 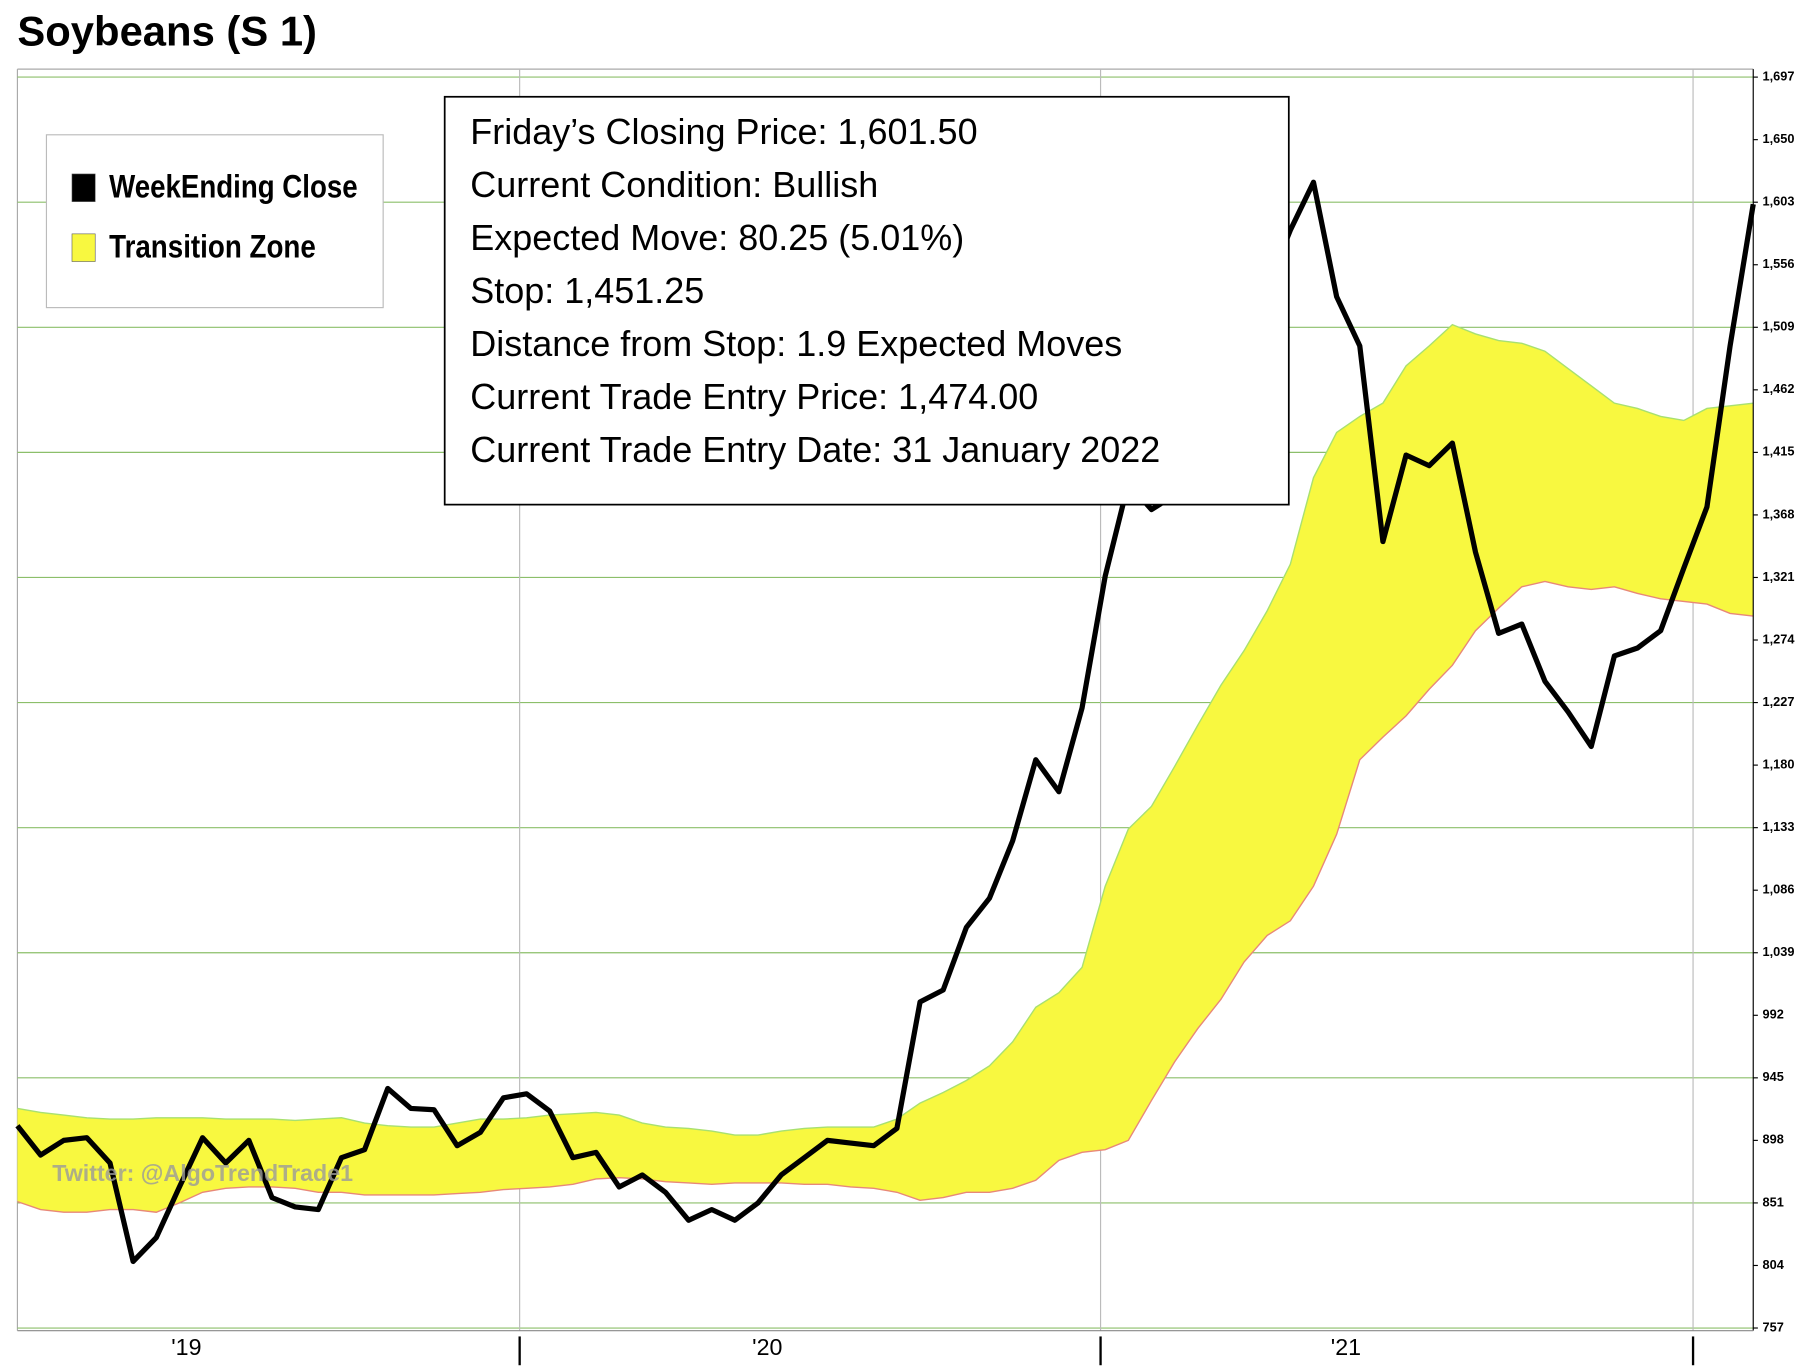 I want to click on y-tick-label: 945, so click(x=1773, y=1076).